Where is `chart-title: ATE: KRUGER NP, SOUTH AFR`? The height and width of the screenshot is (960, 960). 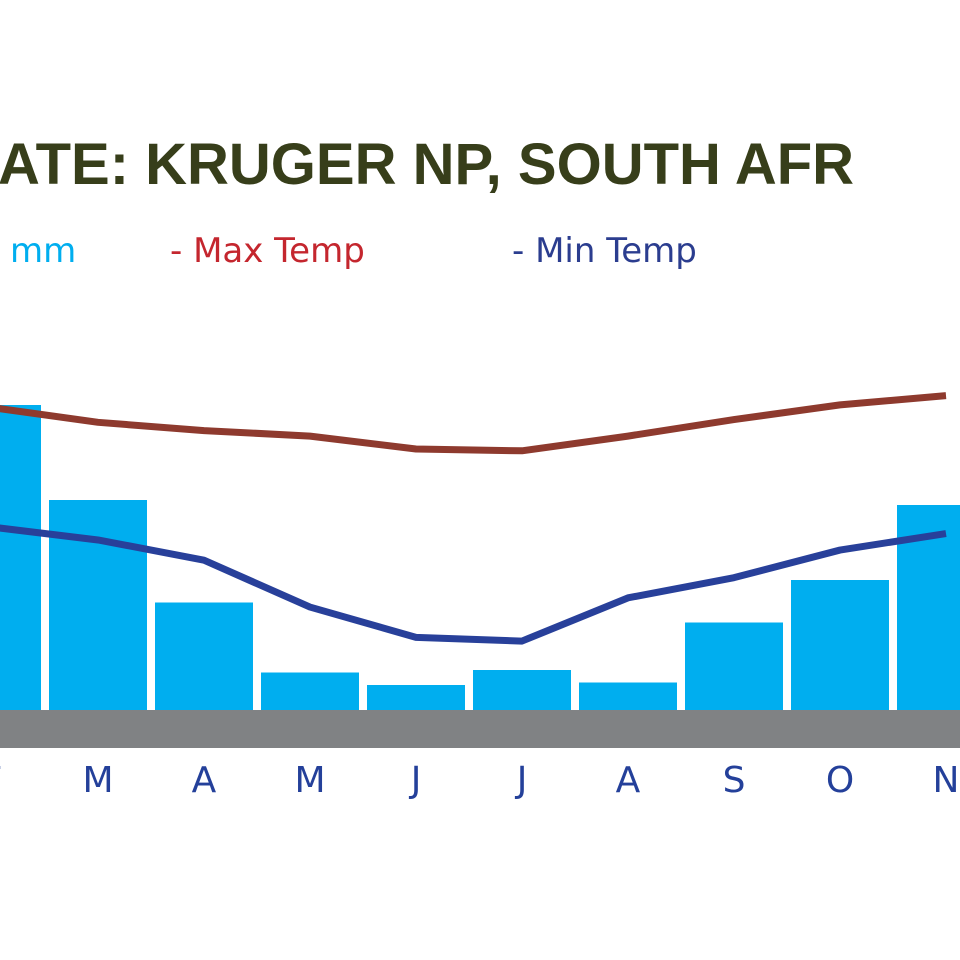
chart-title: ATE: KRUGER NP, SOUTH AFR is located at coordinates (427, 164).